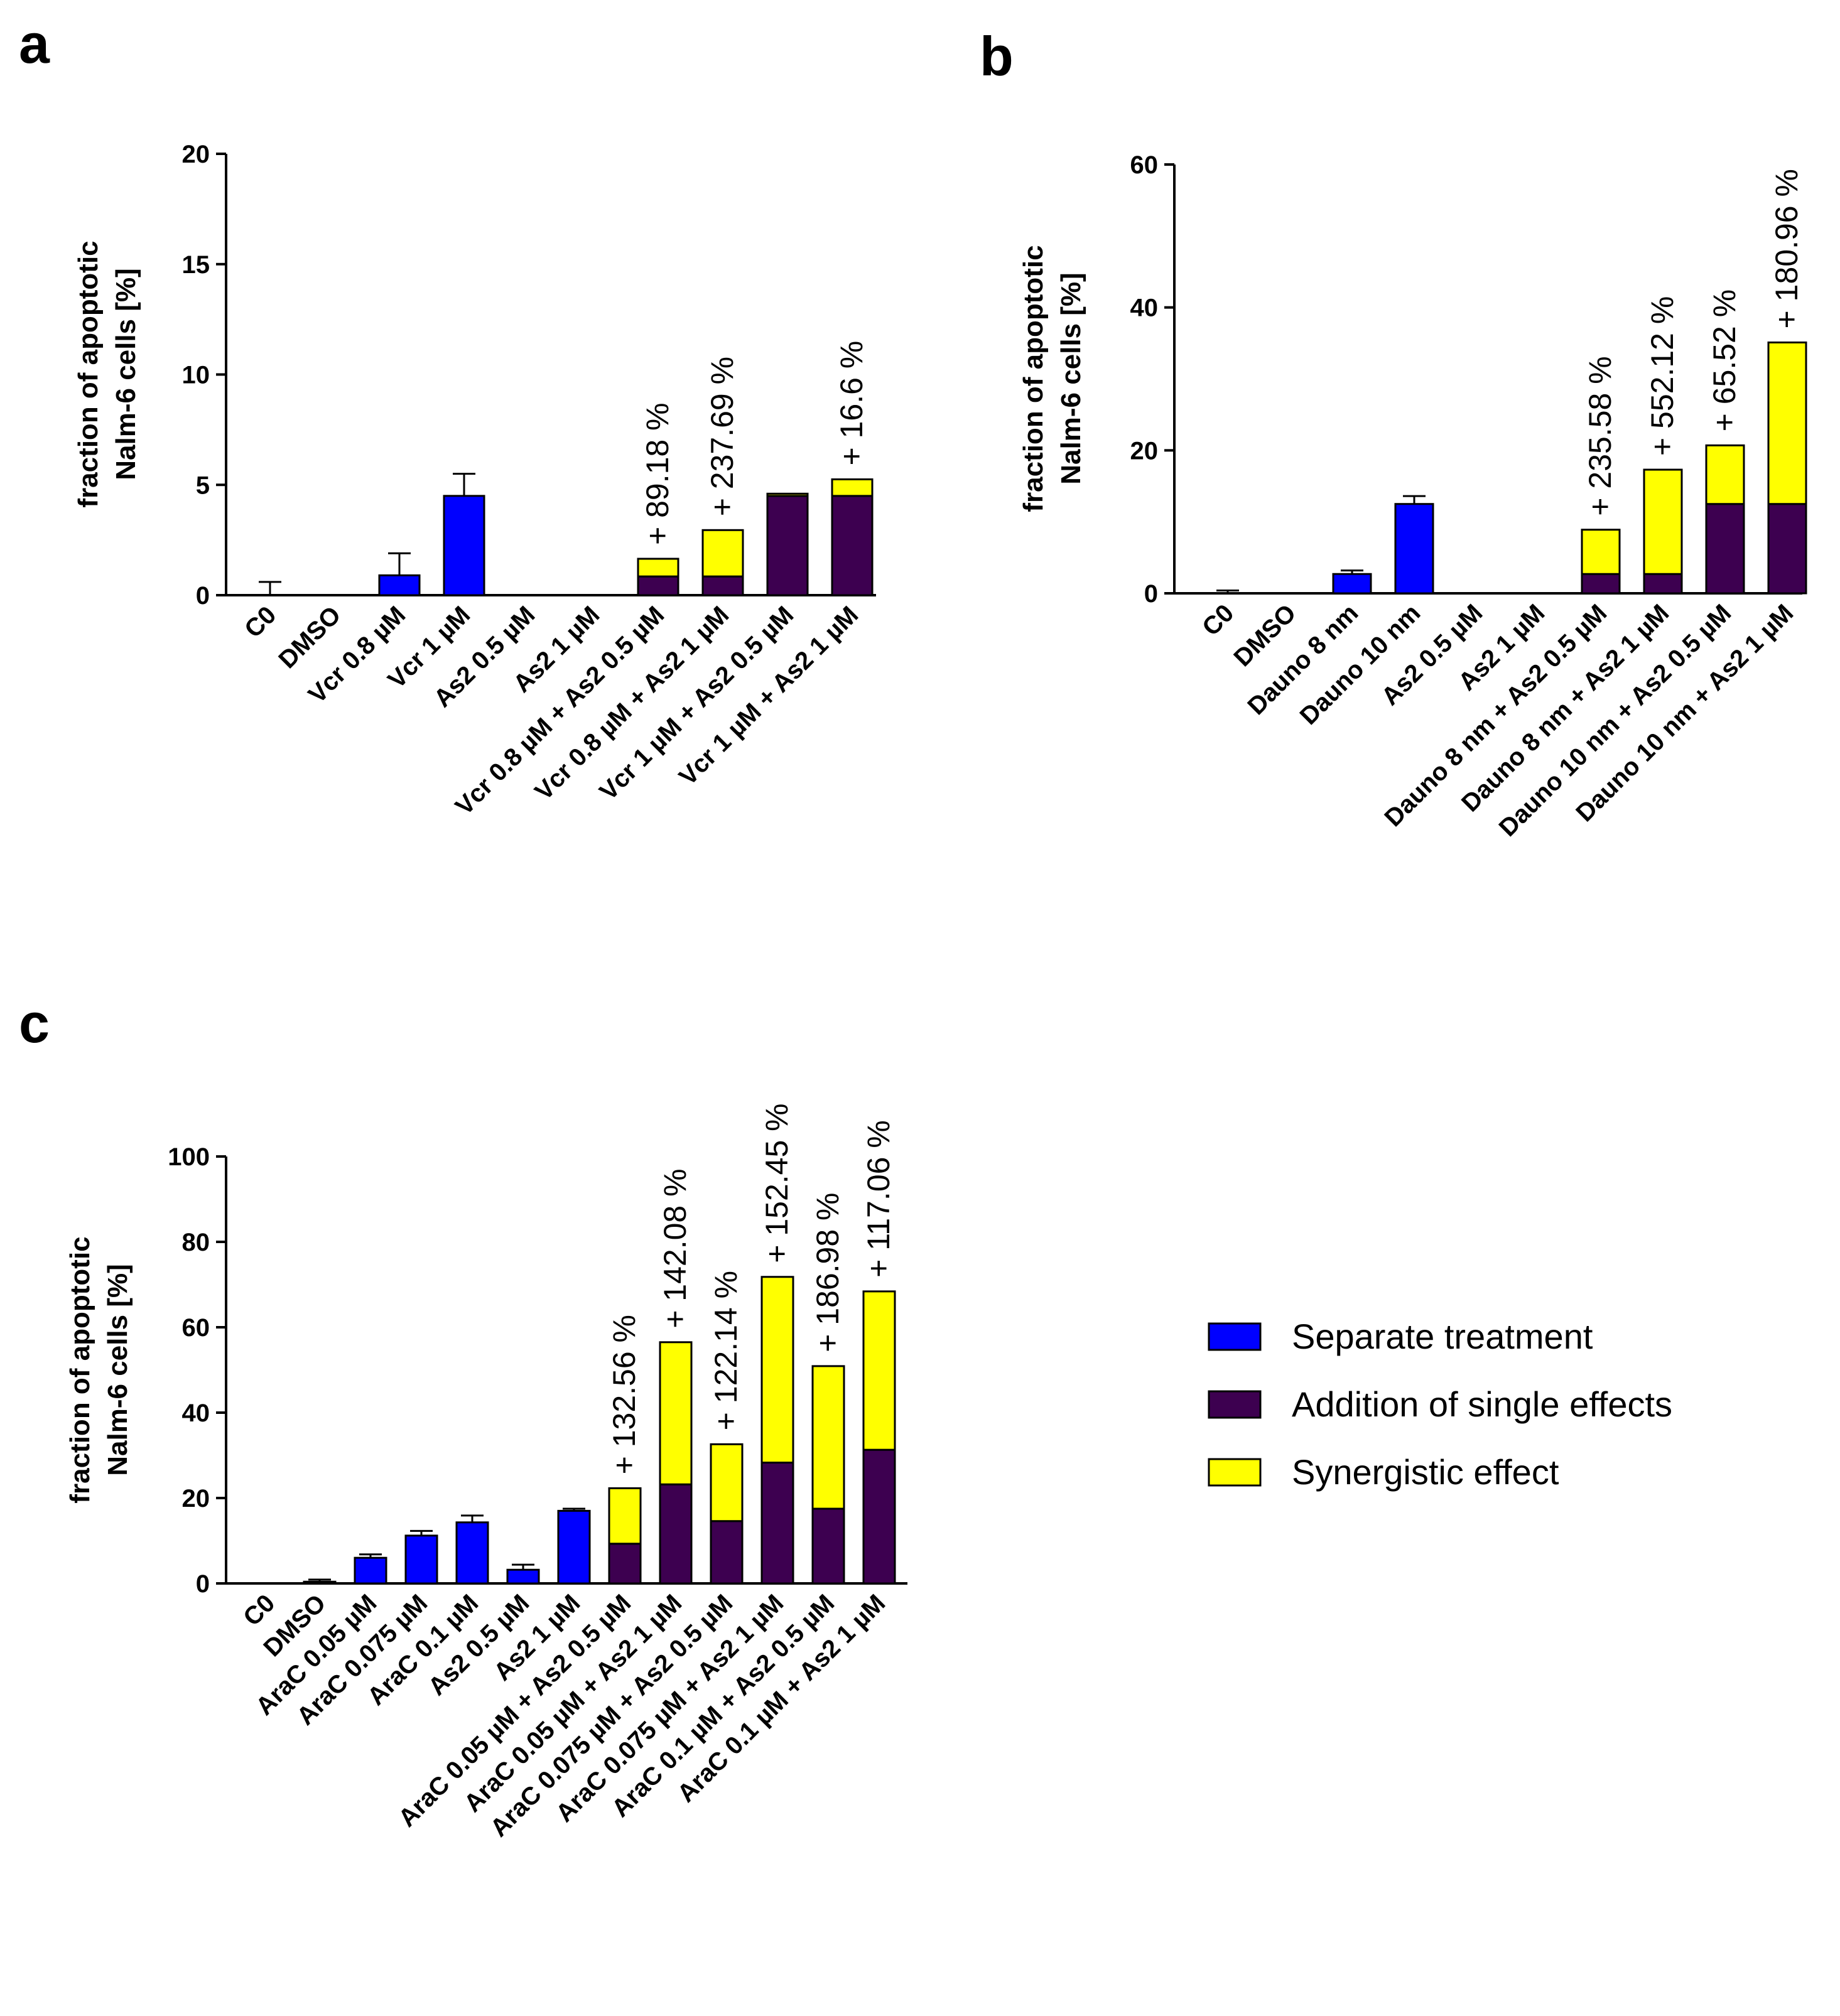 This screenshot has height=2016, width=1840. I want to click on bar-annotation: + 132.56 %, so click(625, 1394).